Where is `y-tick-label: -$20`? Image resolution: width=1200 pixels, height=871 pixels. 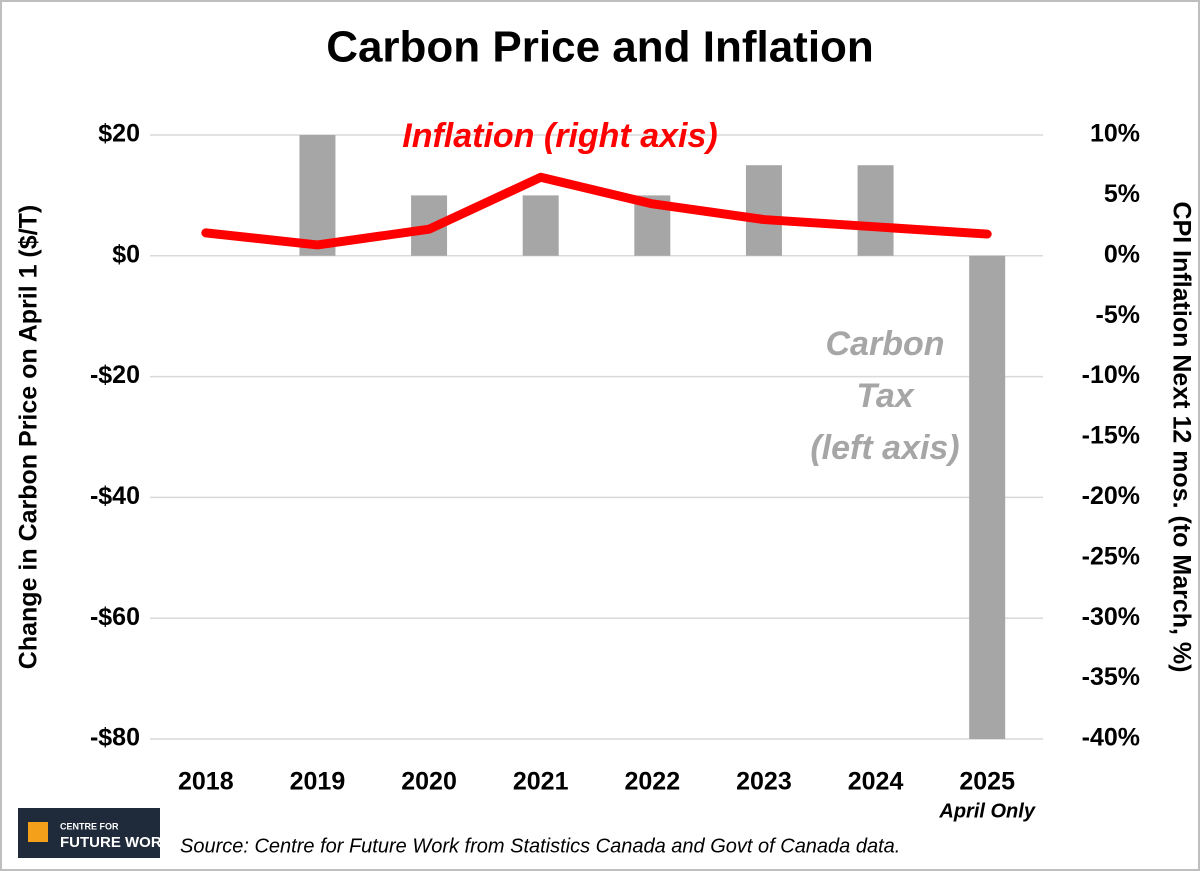 y-tick-label: -$20 is located at coordinates (115, 375).